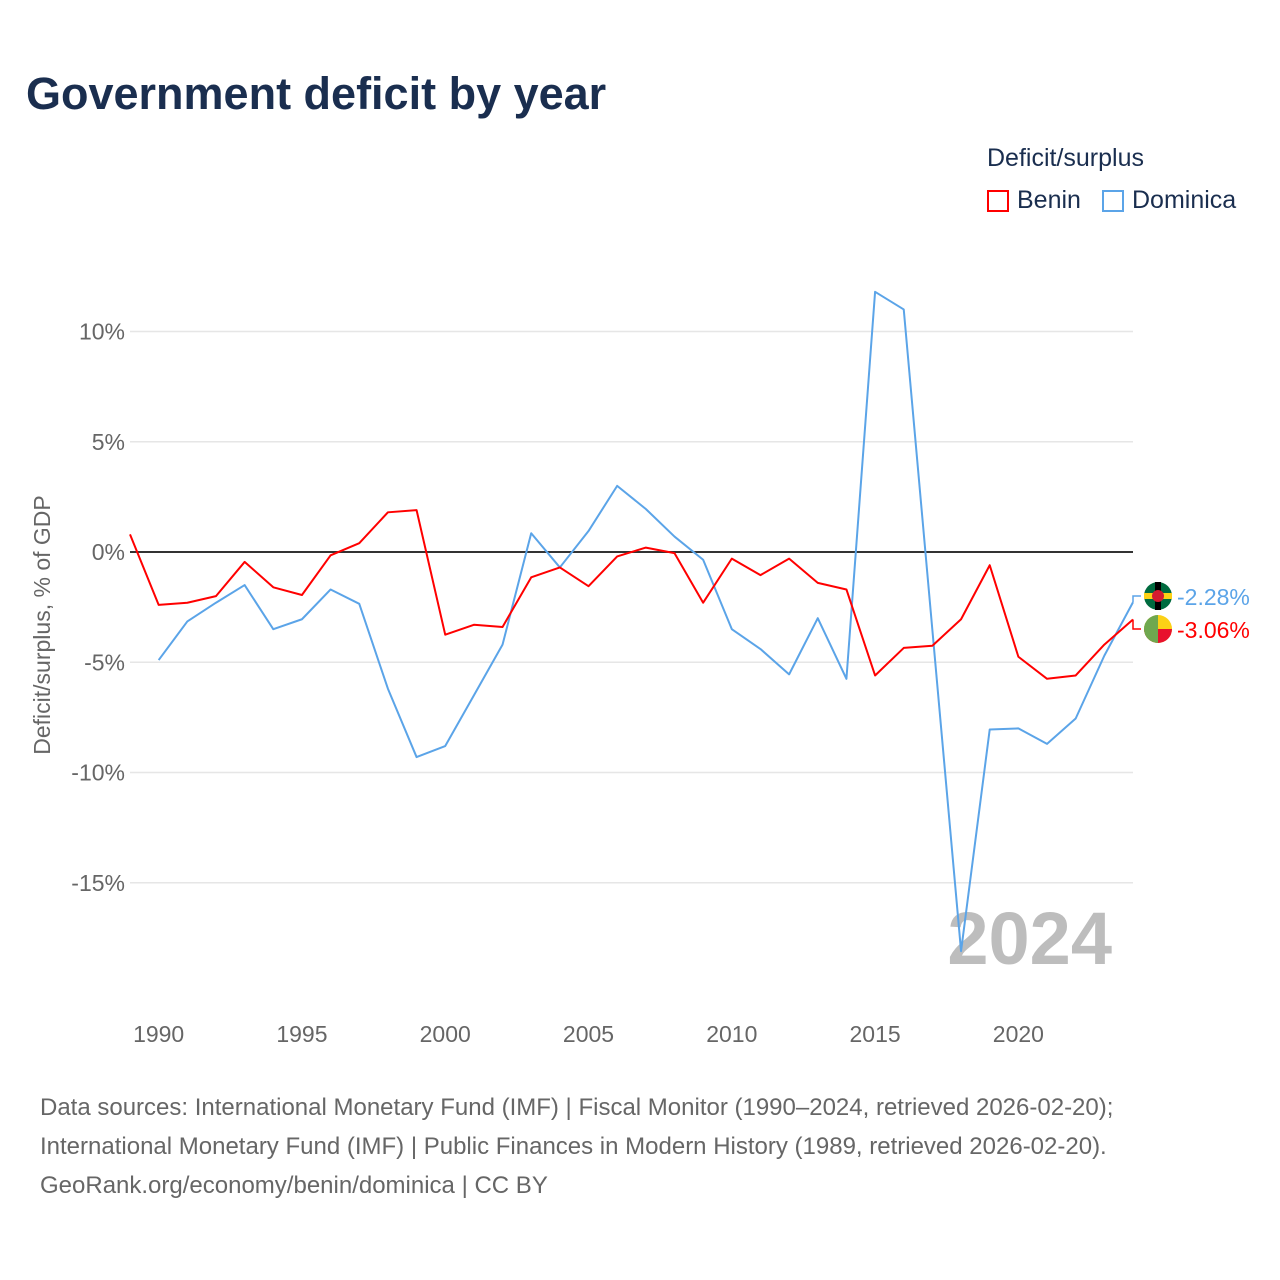 The image size is (1280, 1280). I want to click on y-tick-label: -5%, so click(104, 662).